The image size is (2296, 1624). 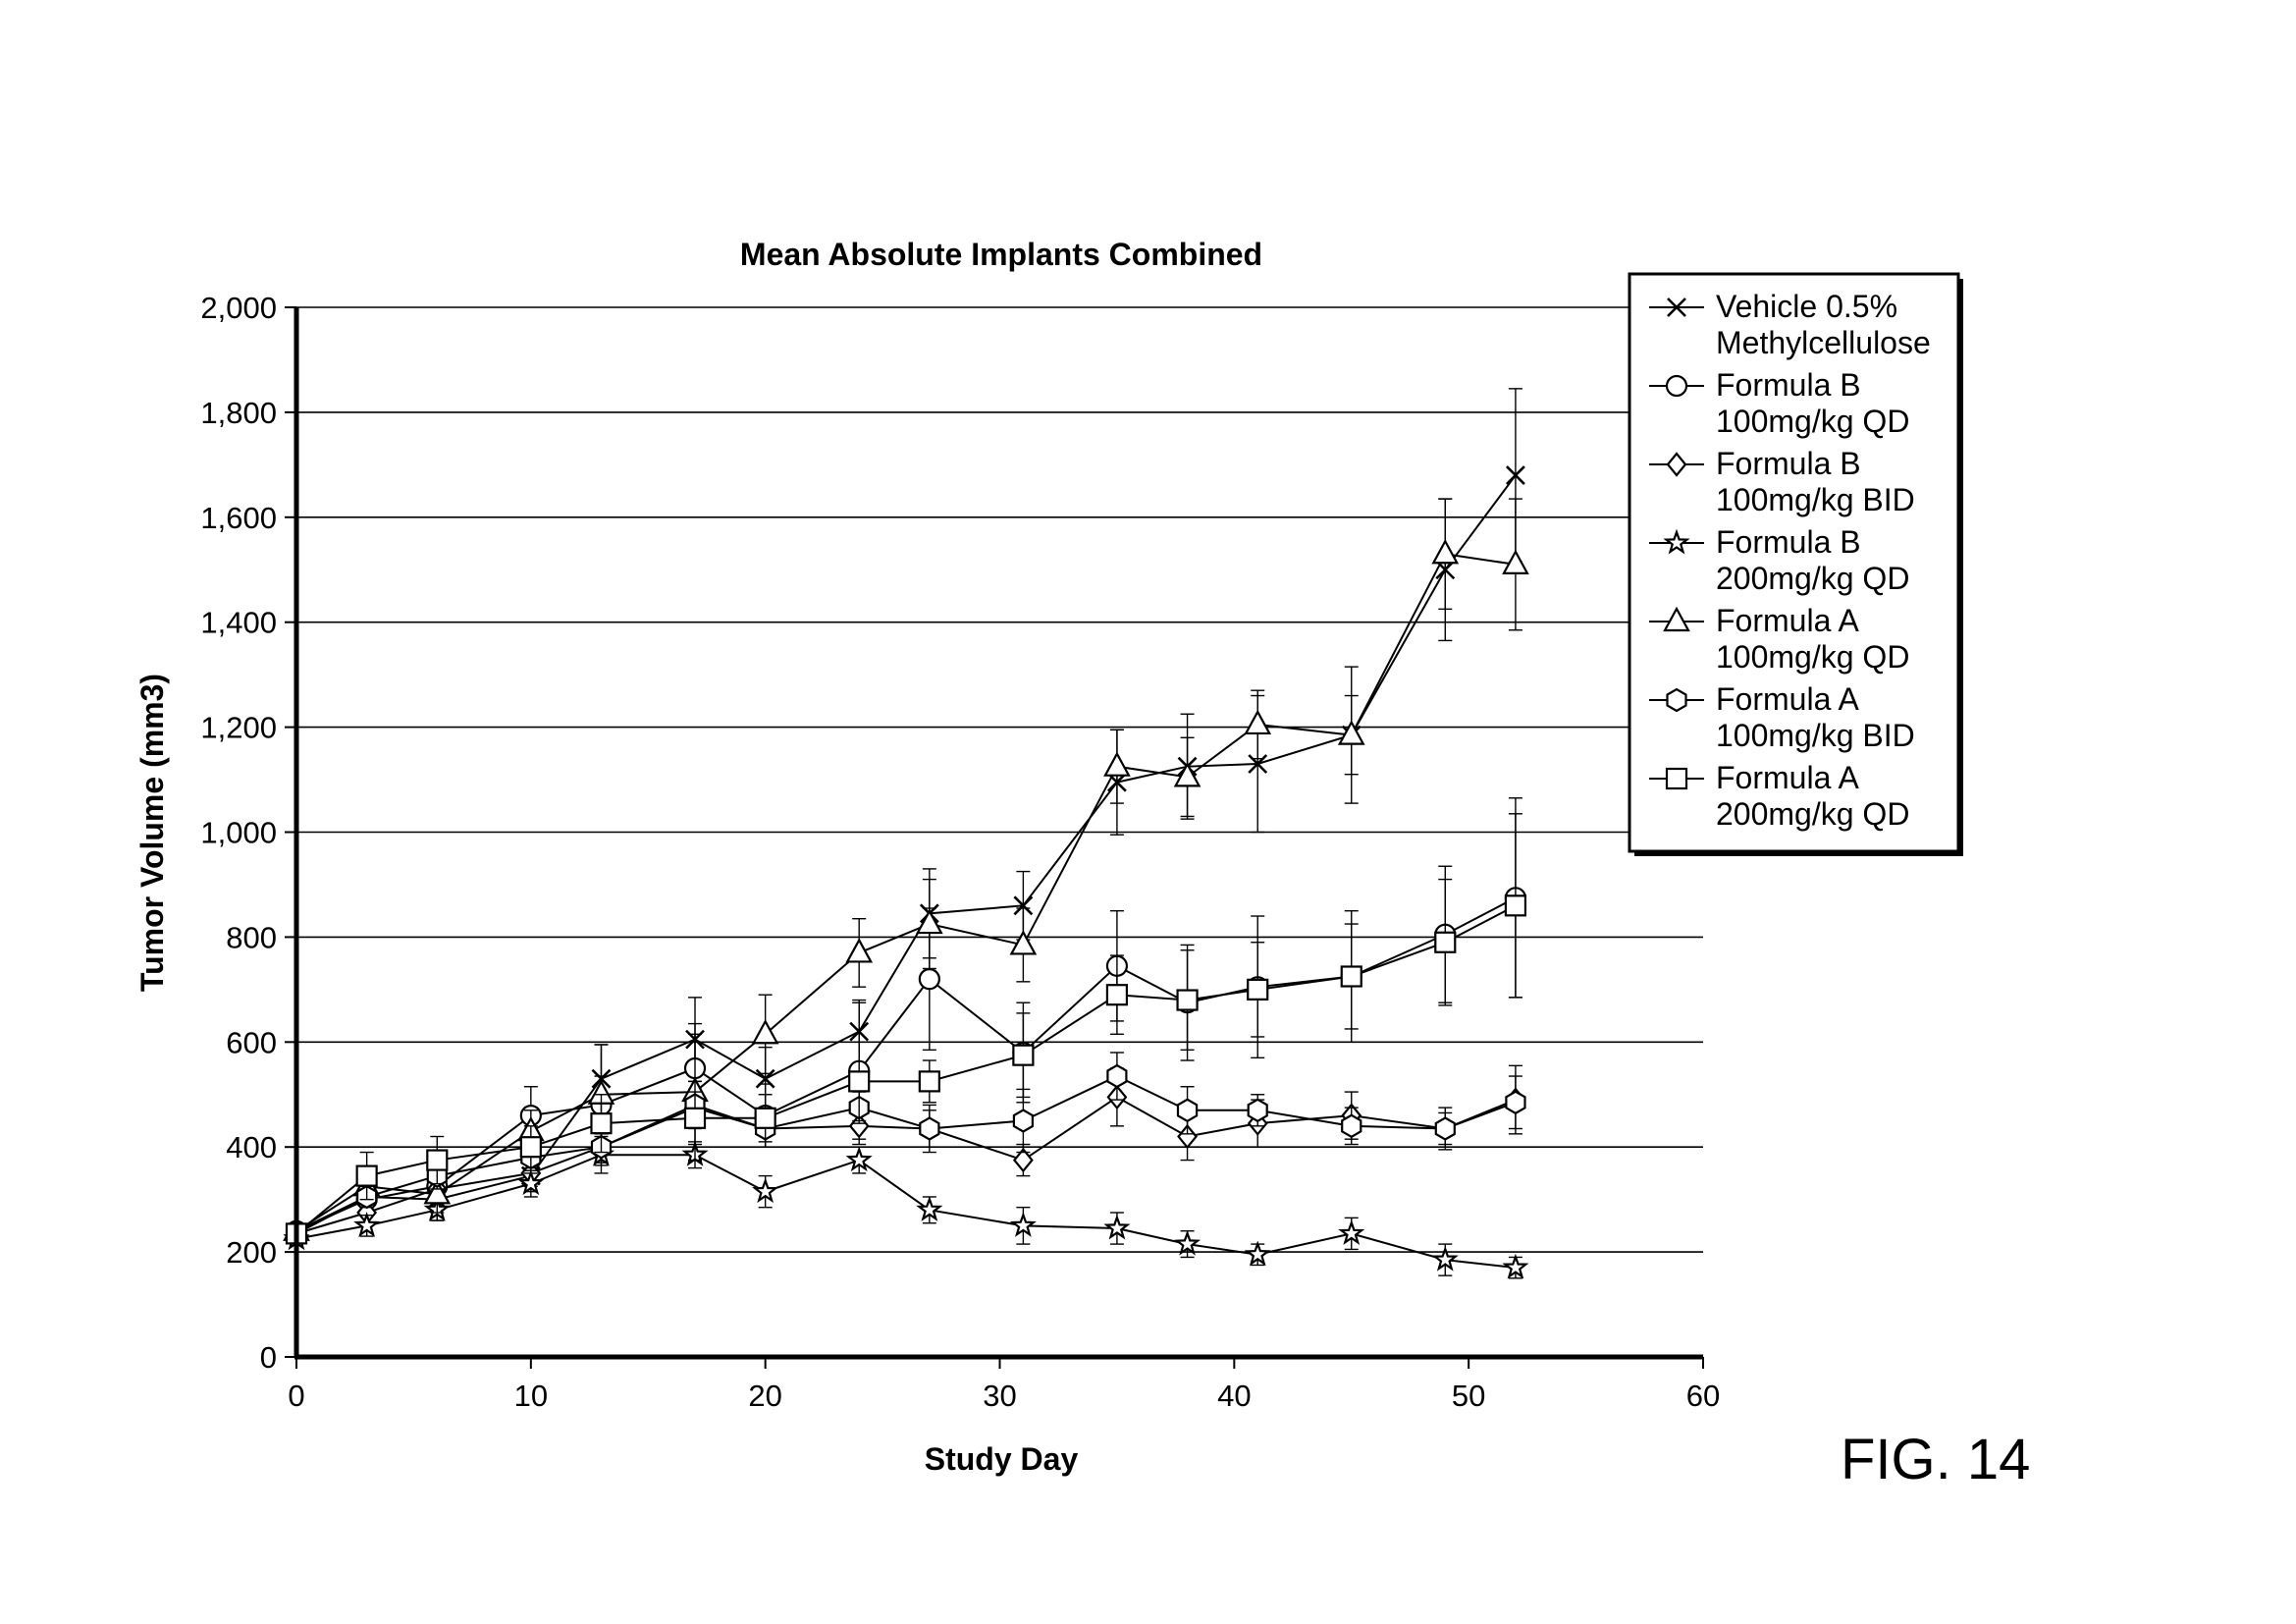 What do you see at coordinates (1676, 307) in the screenshot?
I see `legend-marker-x` at bounding box center [1676, 307].